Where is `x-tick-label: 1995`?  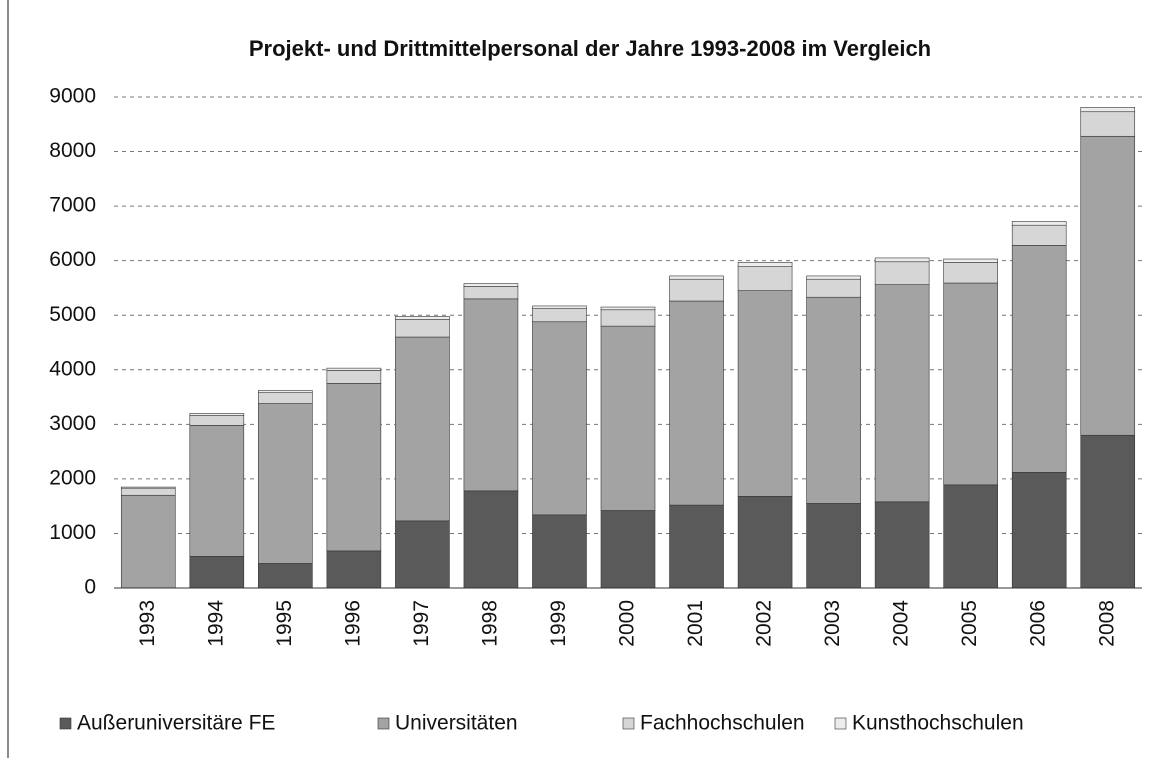 x-tick-label: 1995 is located at coordinates (284, 623).